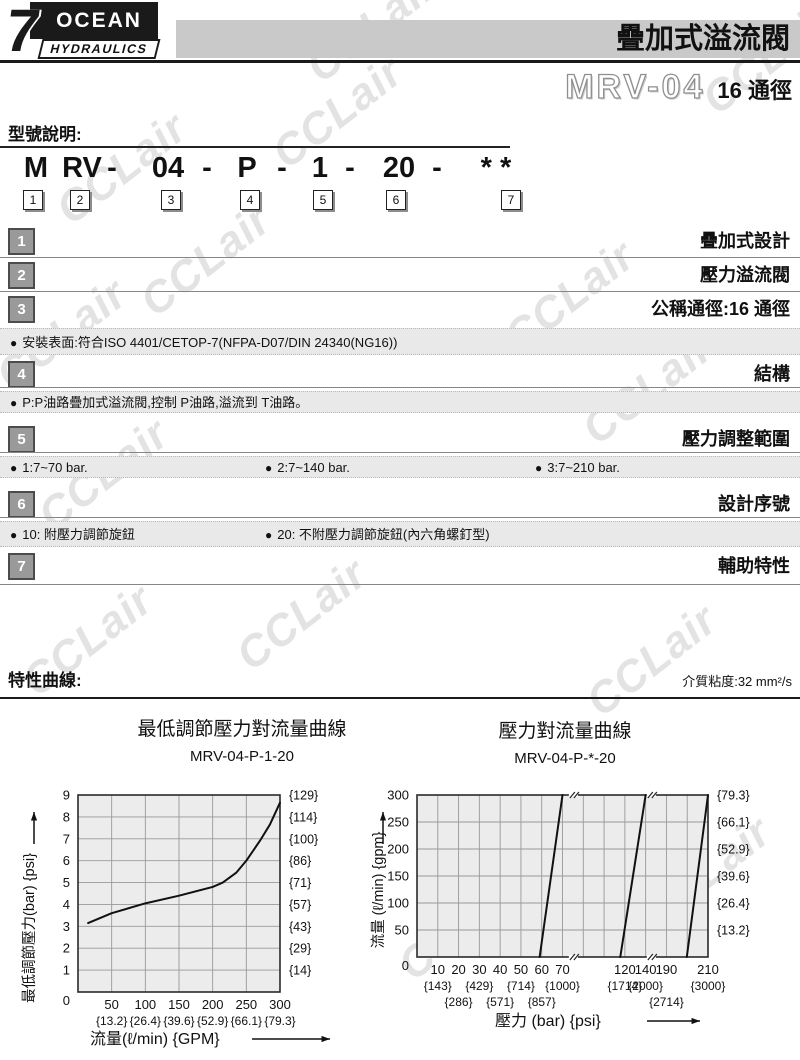 This screenshot has width=800, height=1060. Describe the element at coordinates (303, 817) in the screenshot. I see `svg-text: {114}` at that location.